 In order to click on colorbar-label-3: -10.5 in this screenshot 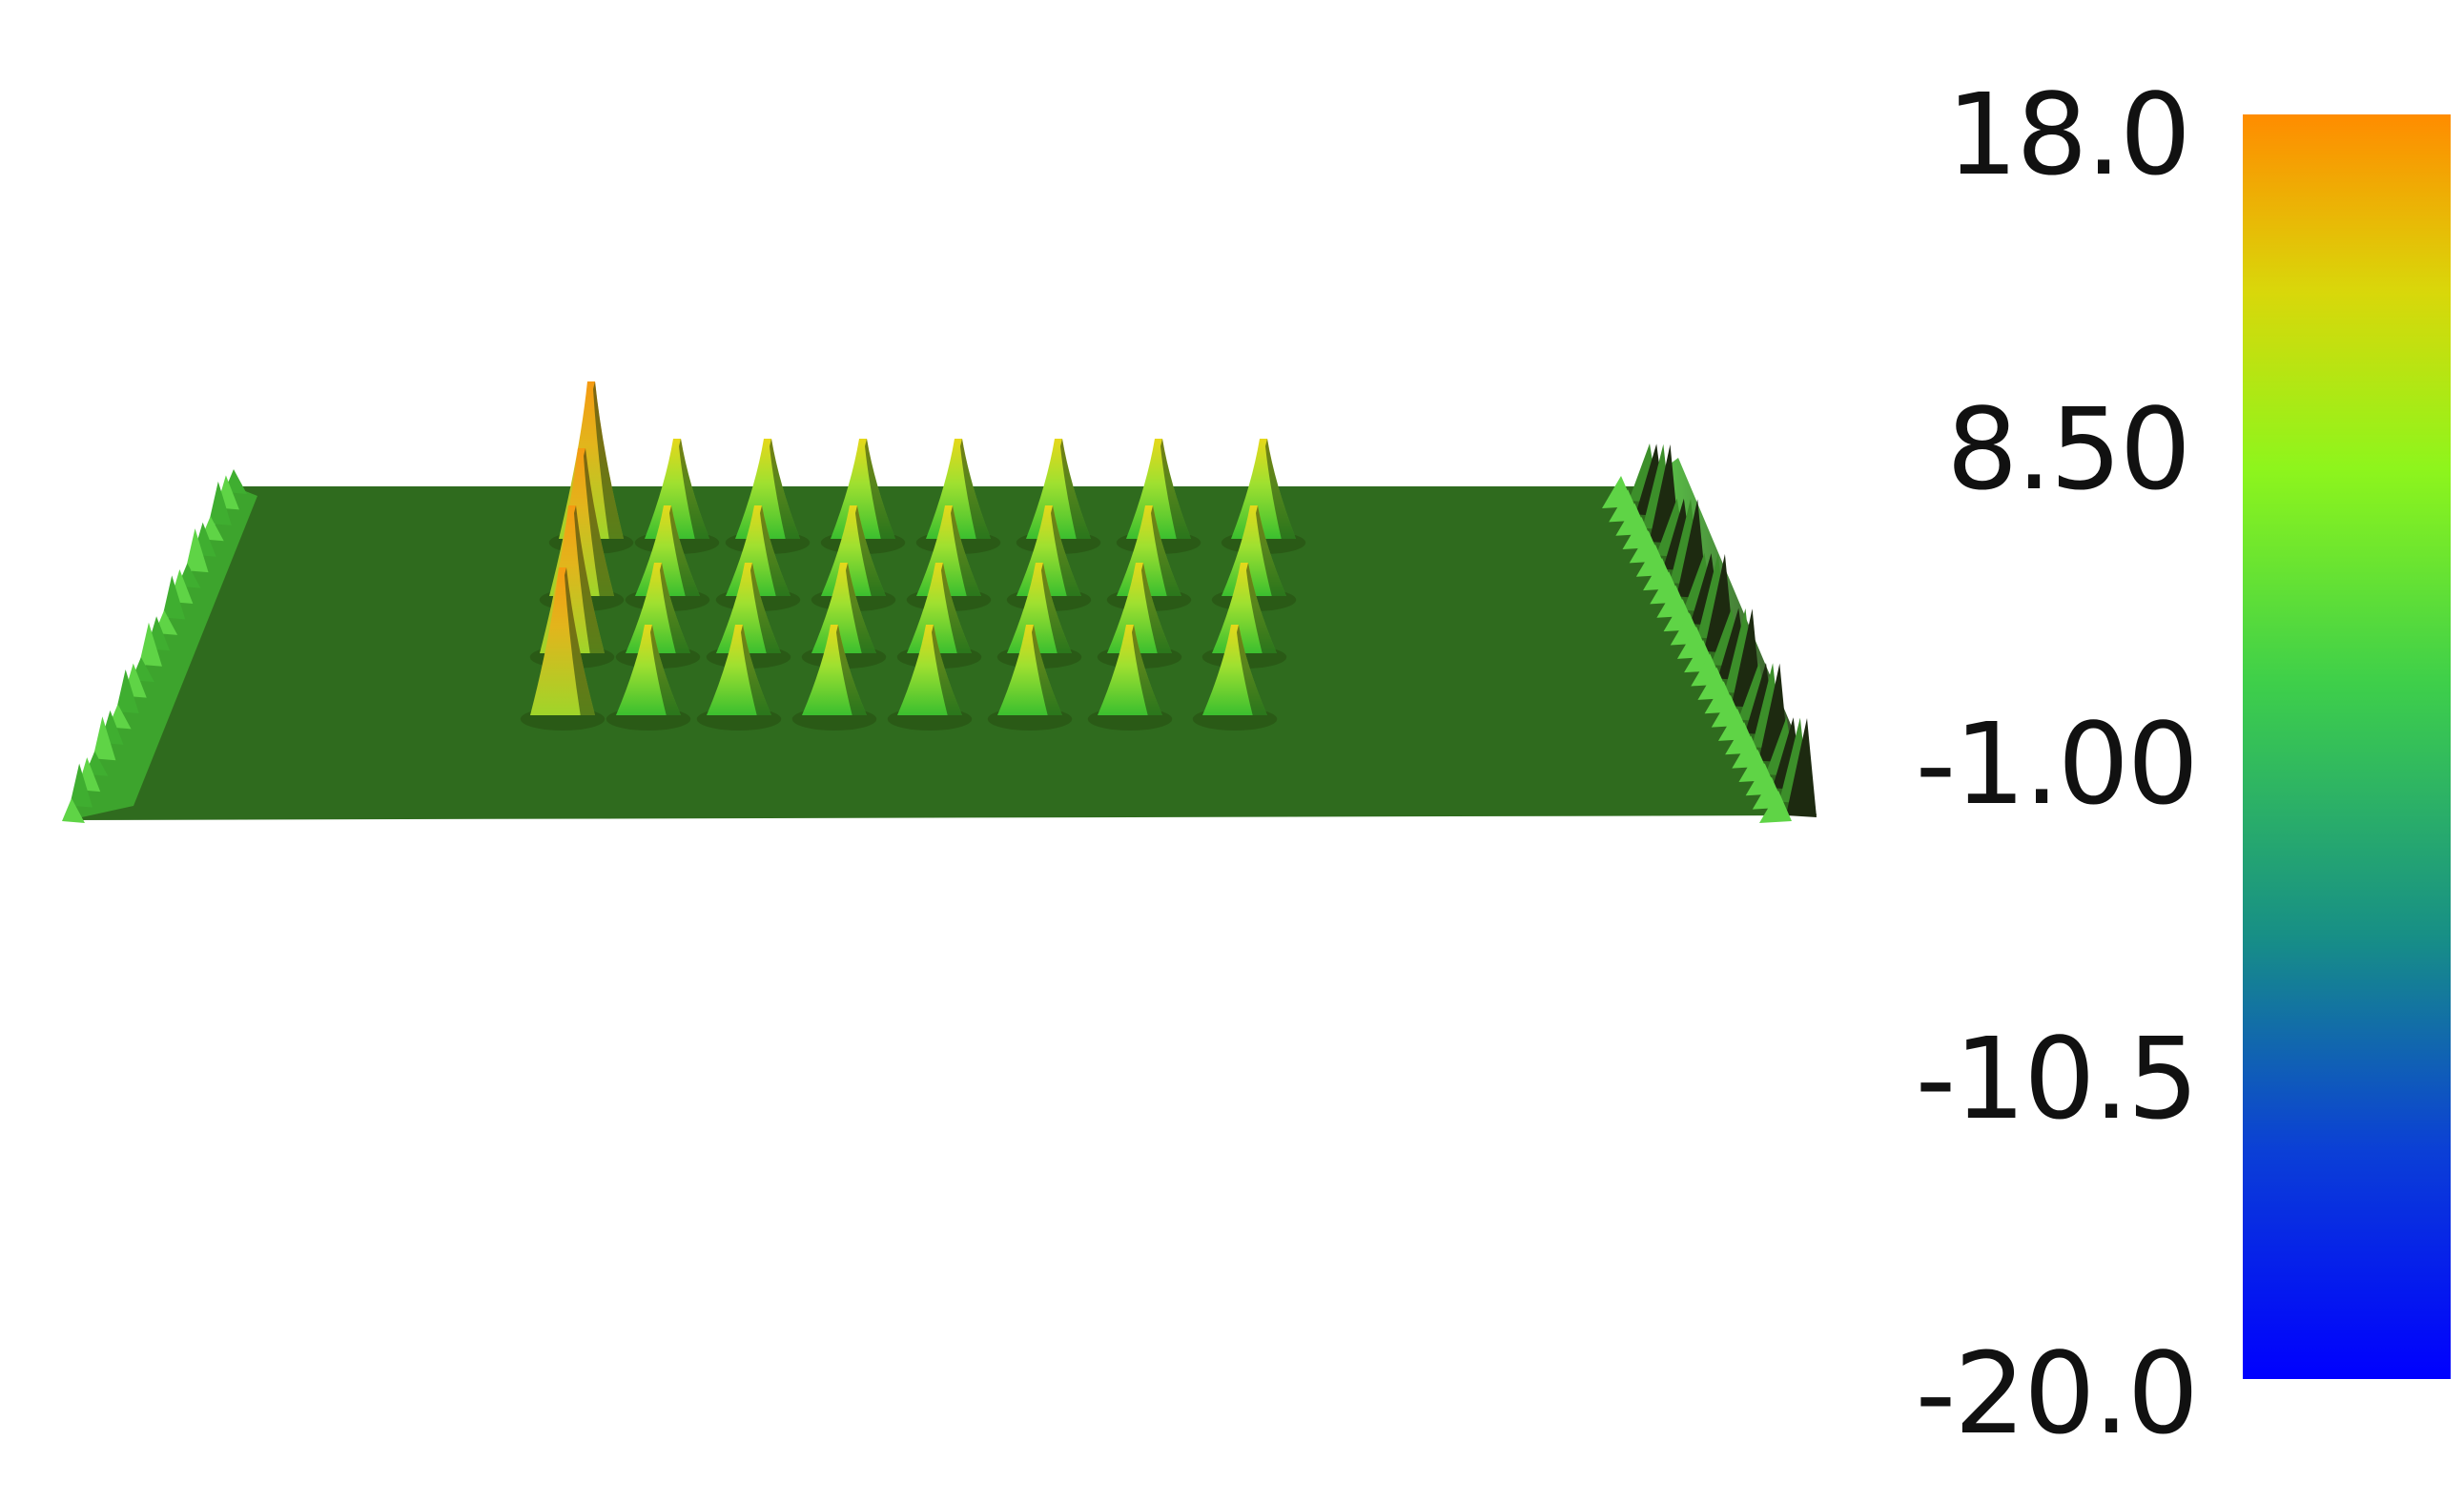, I will do `click(2057, 1078)`.